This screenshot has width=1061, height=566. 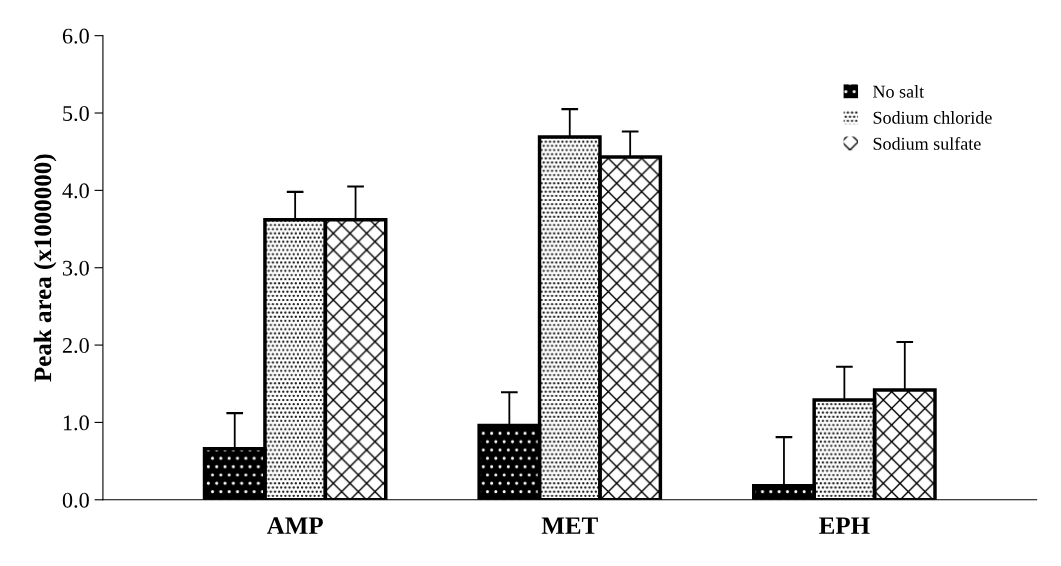 I want to click on y-tick-label: 3.0, so click(x=76, y=268).